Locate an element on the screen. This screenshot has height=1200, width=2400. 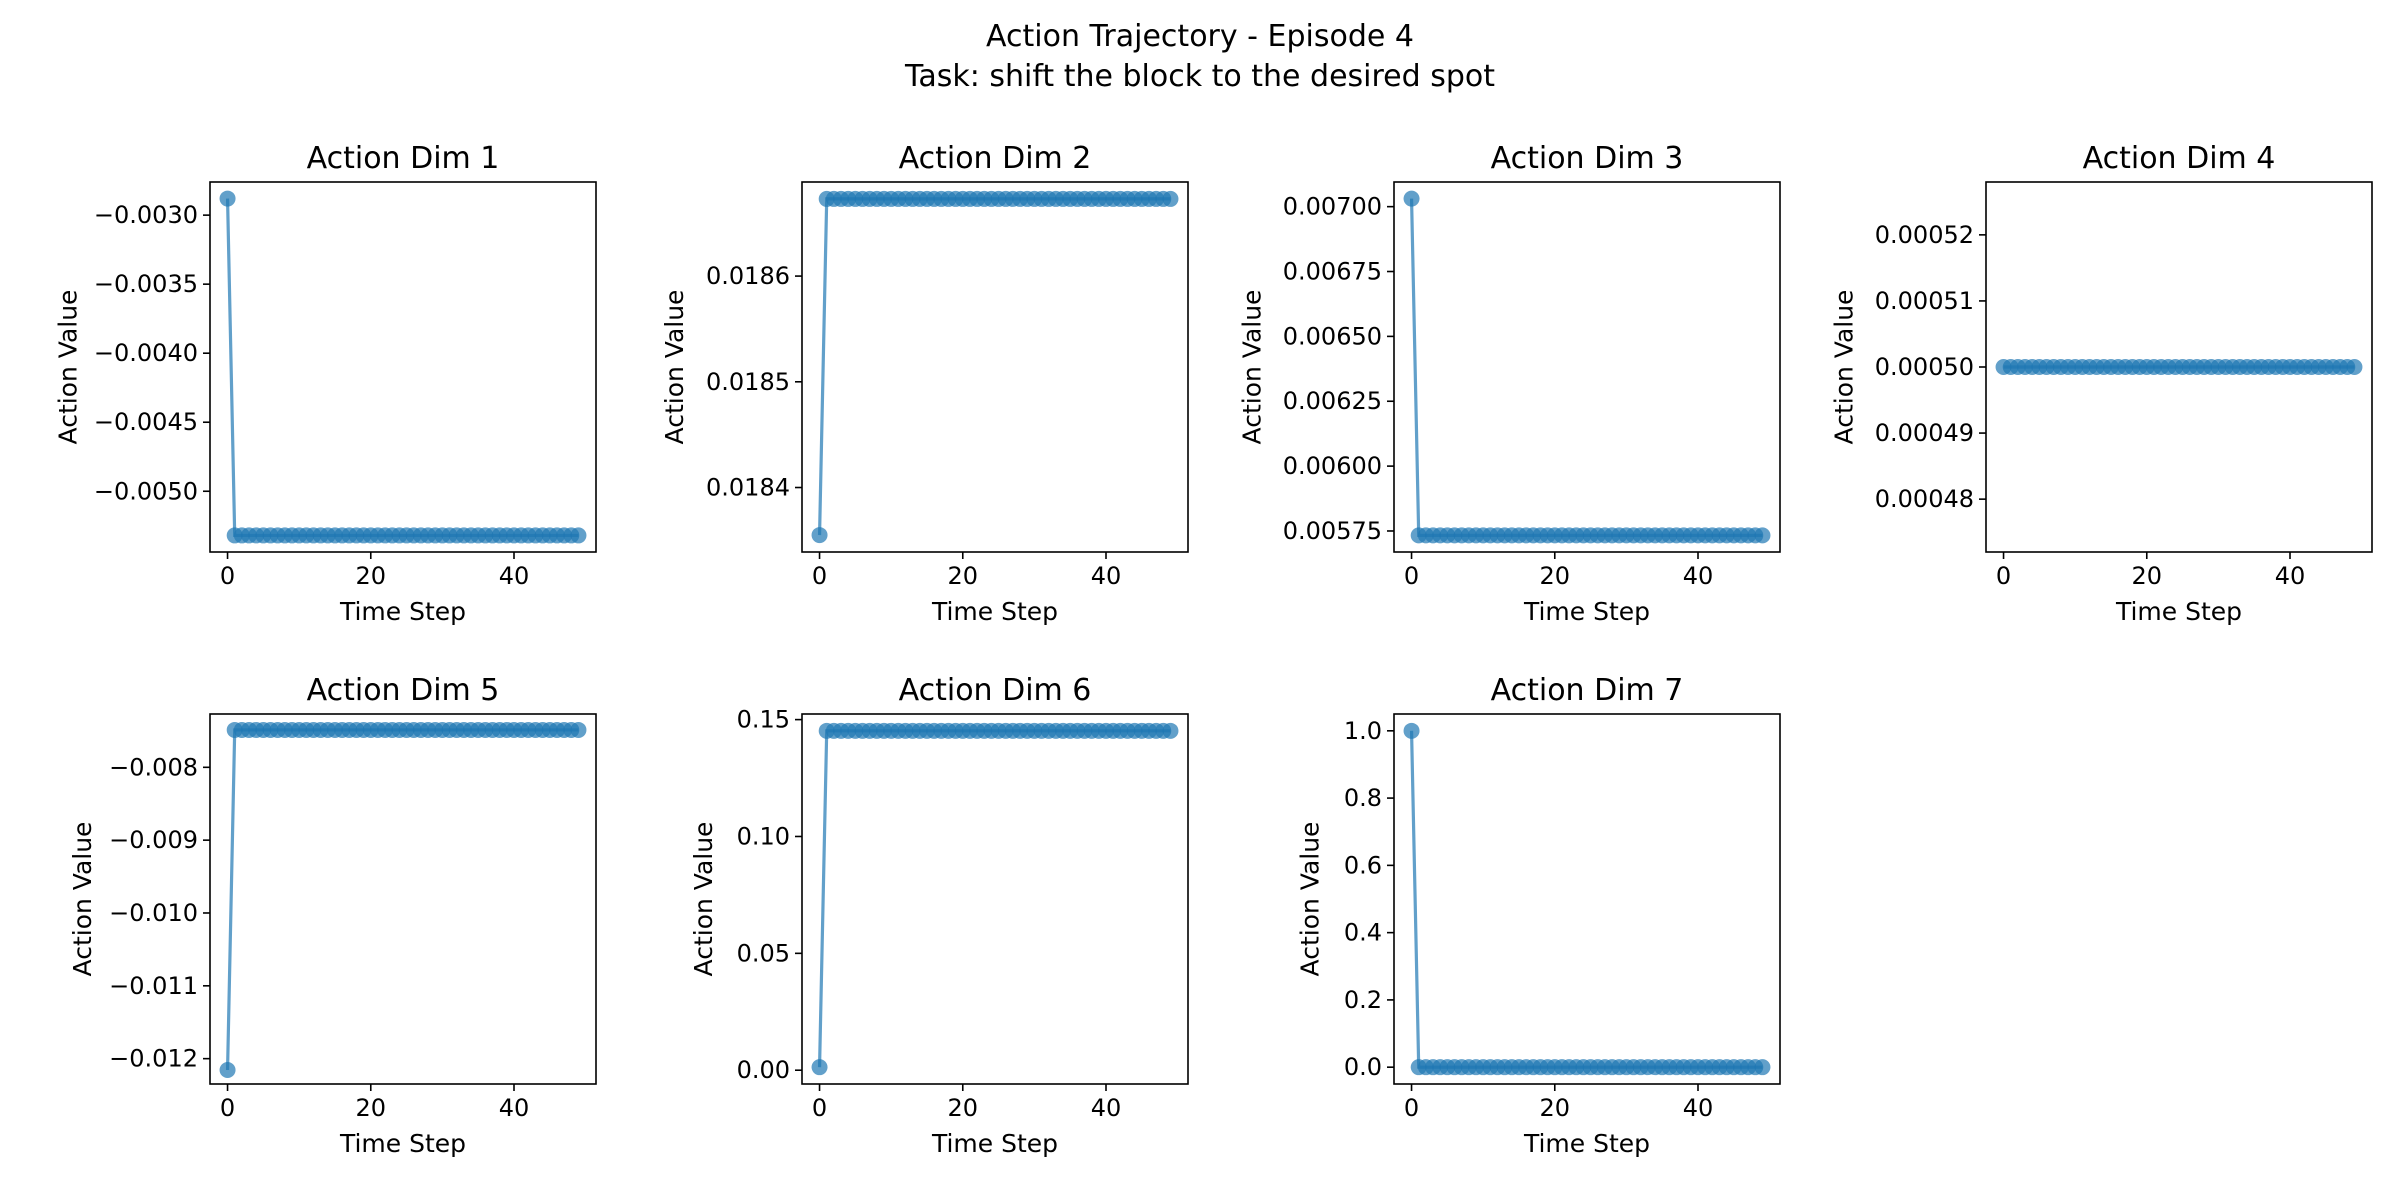
y-tick-label: 1.0 is located at coordinates (1363, 731).